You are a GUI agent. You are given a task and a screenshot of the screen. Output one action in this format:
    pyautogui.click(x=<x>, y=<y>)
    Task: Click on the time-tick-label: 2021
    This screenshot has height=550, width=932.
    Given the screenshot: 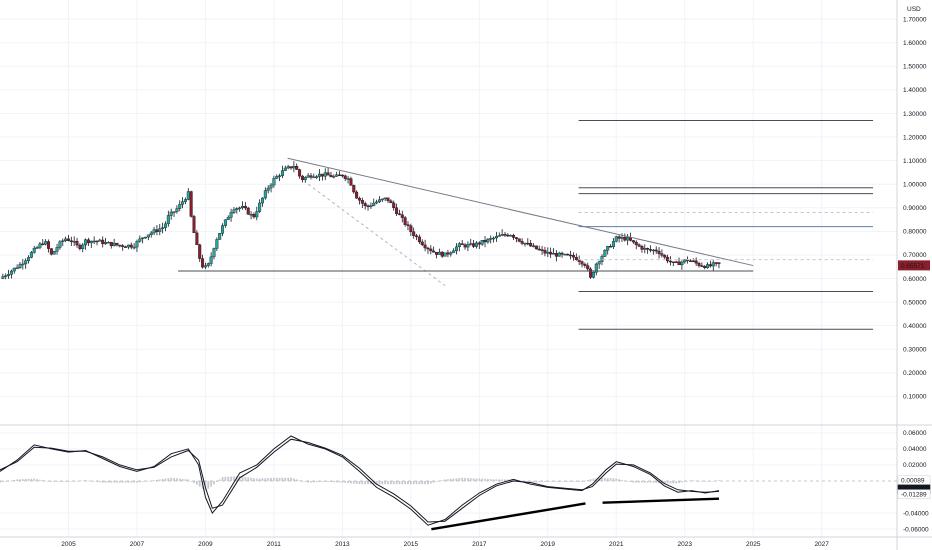 What is the action you would take?
    pyautogui.click(x=616, y=544)
    